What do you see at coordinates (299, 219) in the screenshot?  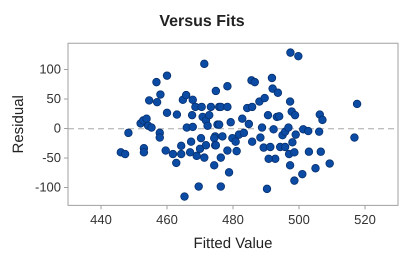 I see `x-tick-label: 500` at bounding box center [299, 219].